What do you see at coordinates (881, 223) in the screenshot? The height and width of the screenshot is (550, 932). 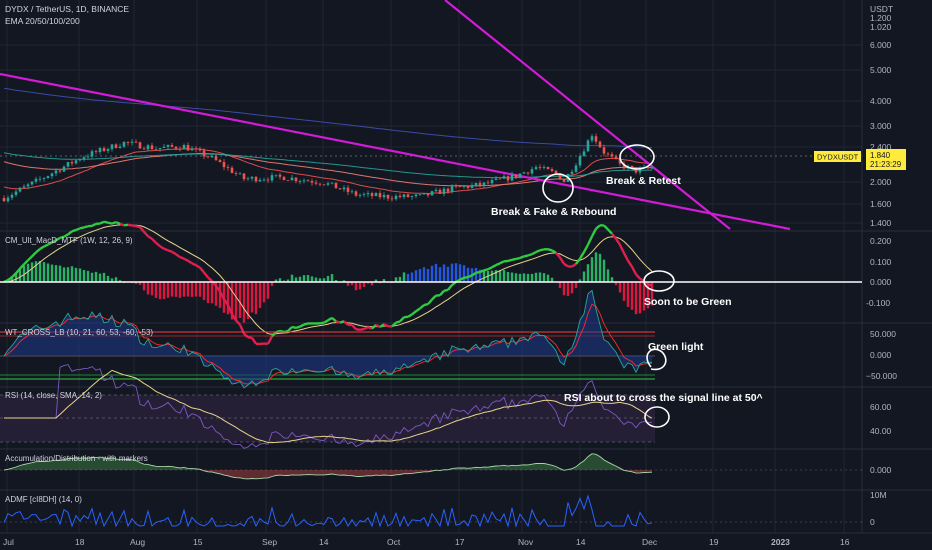 I see `price-tick: 1.400` at bounding box center [881, 223].